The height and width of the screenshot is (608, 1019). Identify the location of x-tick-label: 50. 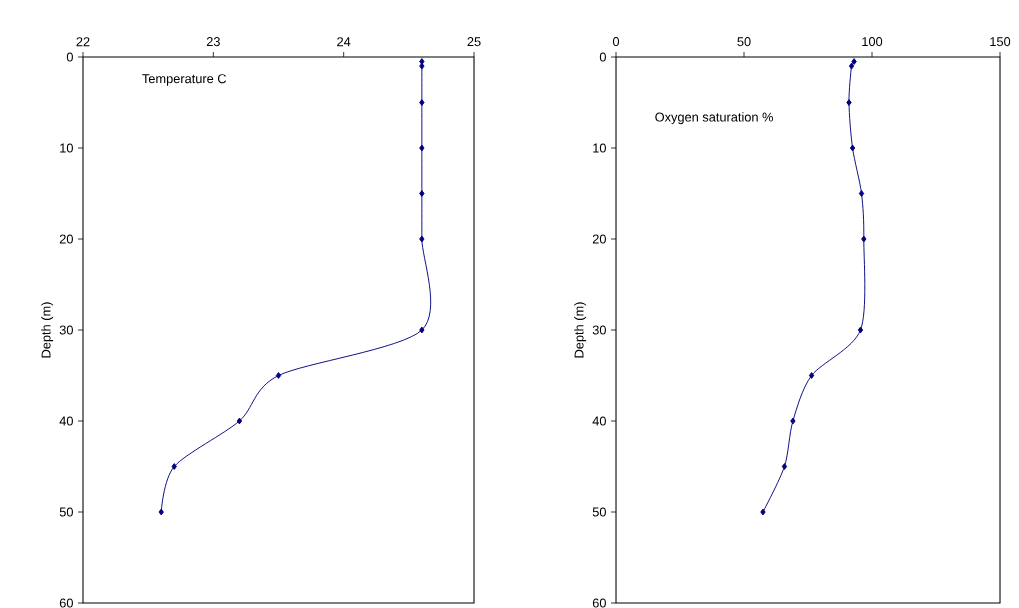
(744, 42).